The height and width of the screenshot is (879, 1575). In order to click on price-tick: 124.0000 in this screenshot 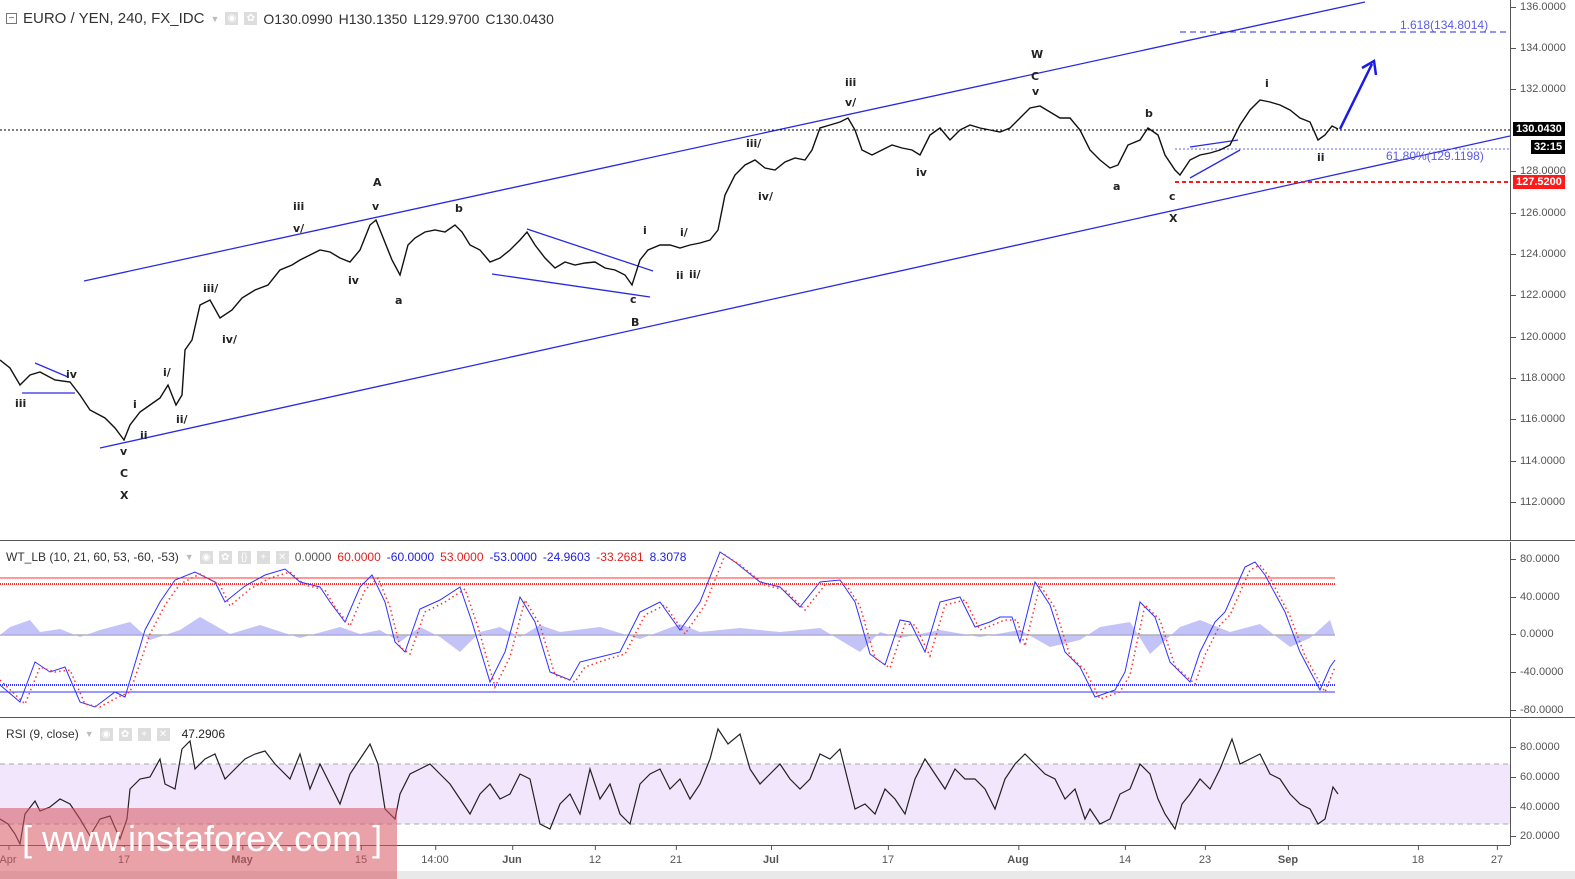, I will do `click(1538, 254)`.